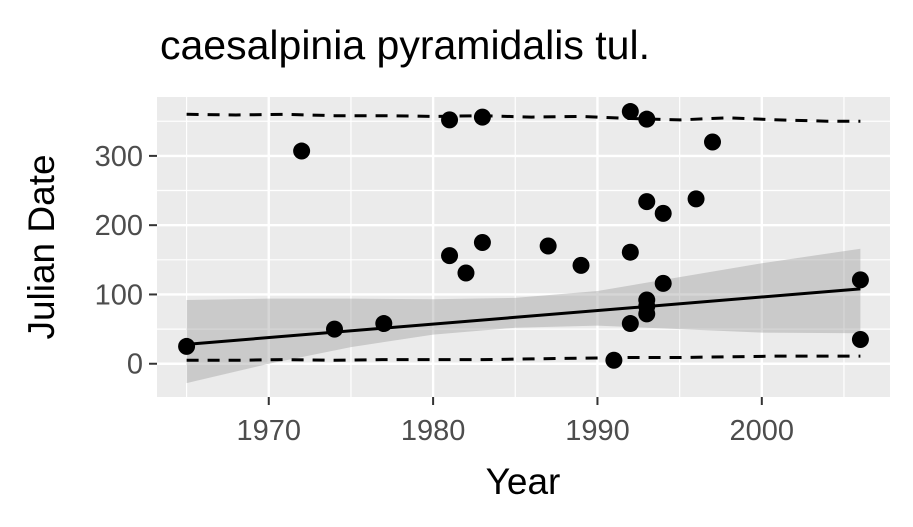 Image resolution: width=913 pixels, height=527 pixels. I want to click on x-tick-label: 2000, so click(762, 431).